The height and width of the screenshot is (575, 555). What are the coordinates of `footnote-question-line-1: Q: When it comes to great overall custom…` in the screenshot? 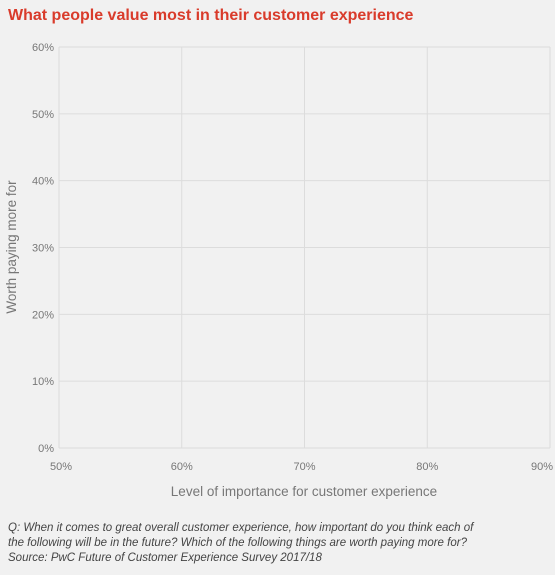 It's located at (241, 528).